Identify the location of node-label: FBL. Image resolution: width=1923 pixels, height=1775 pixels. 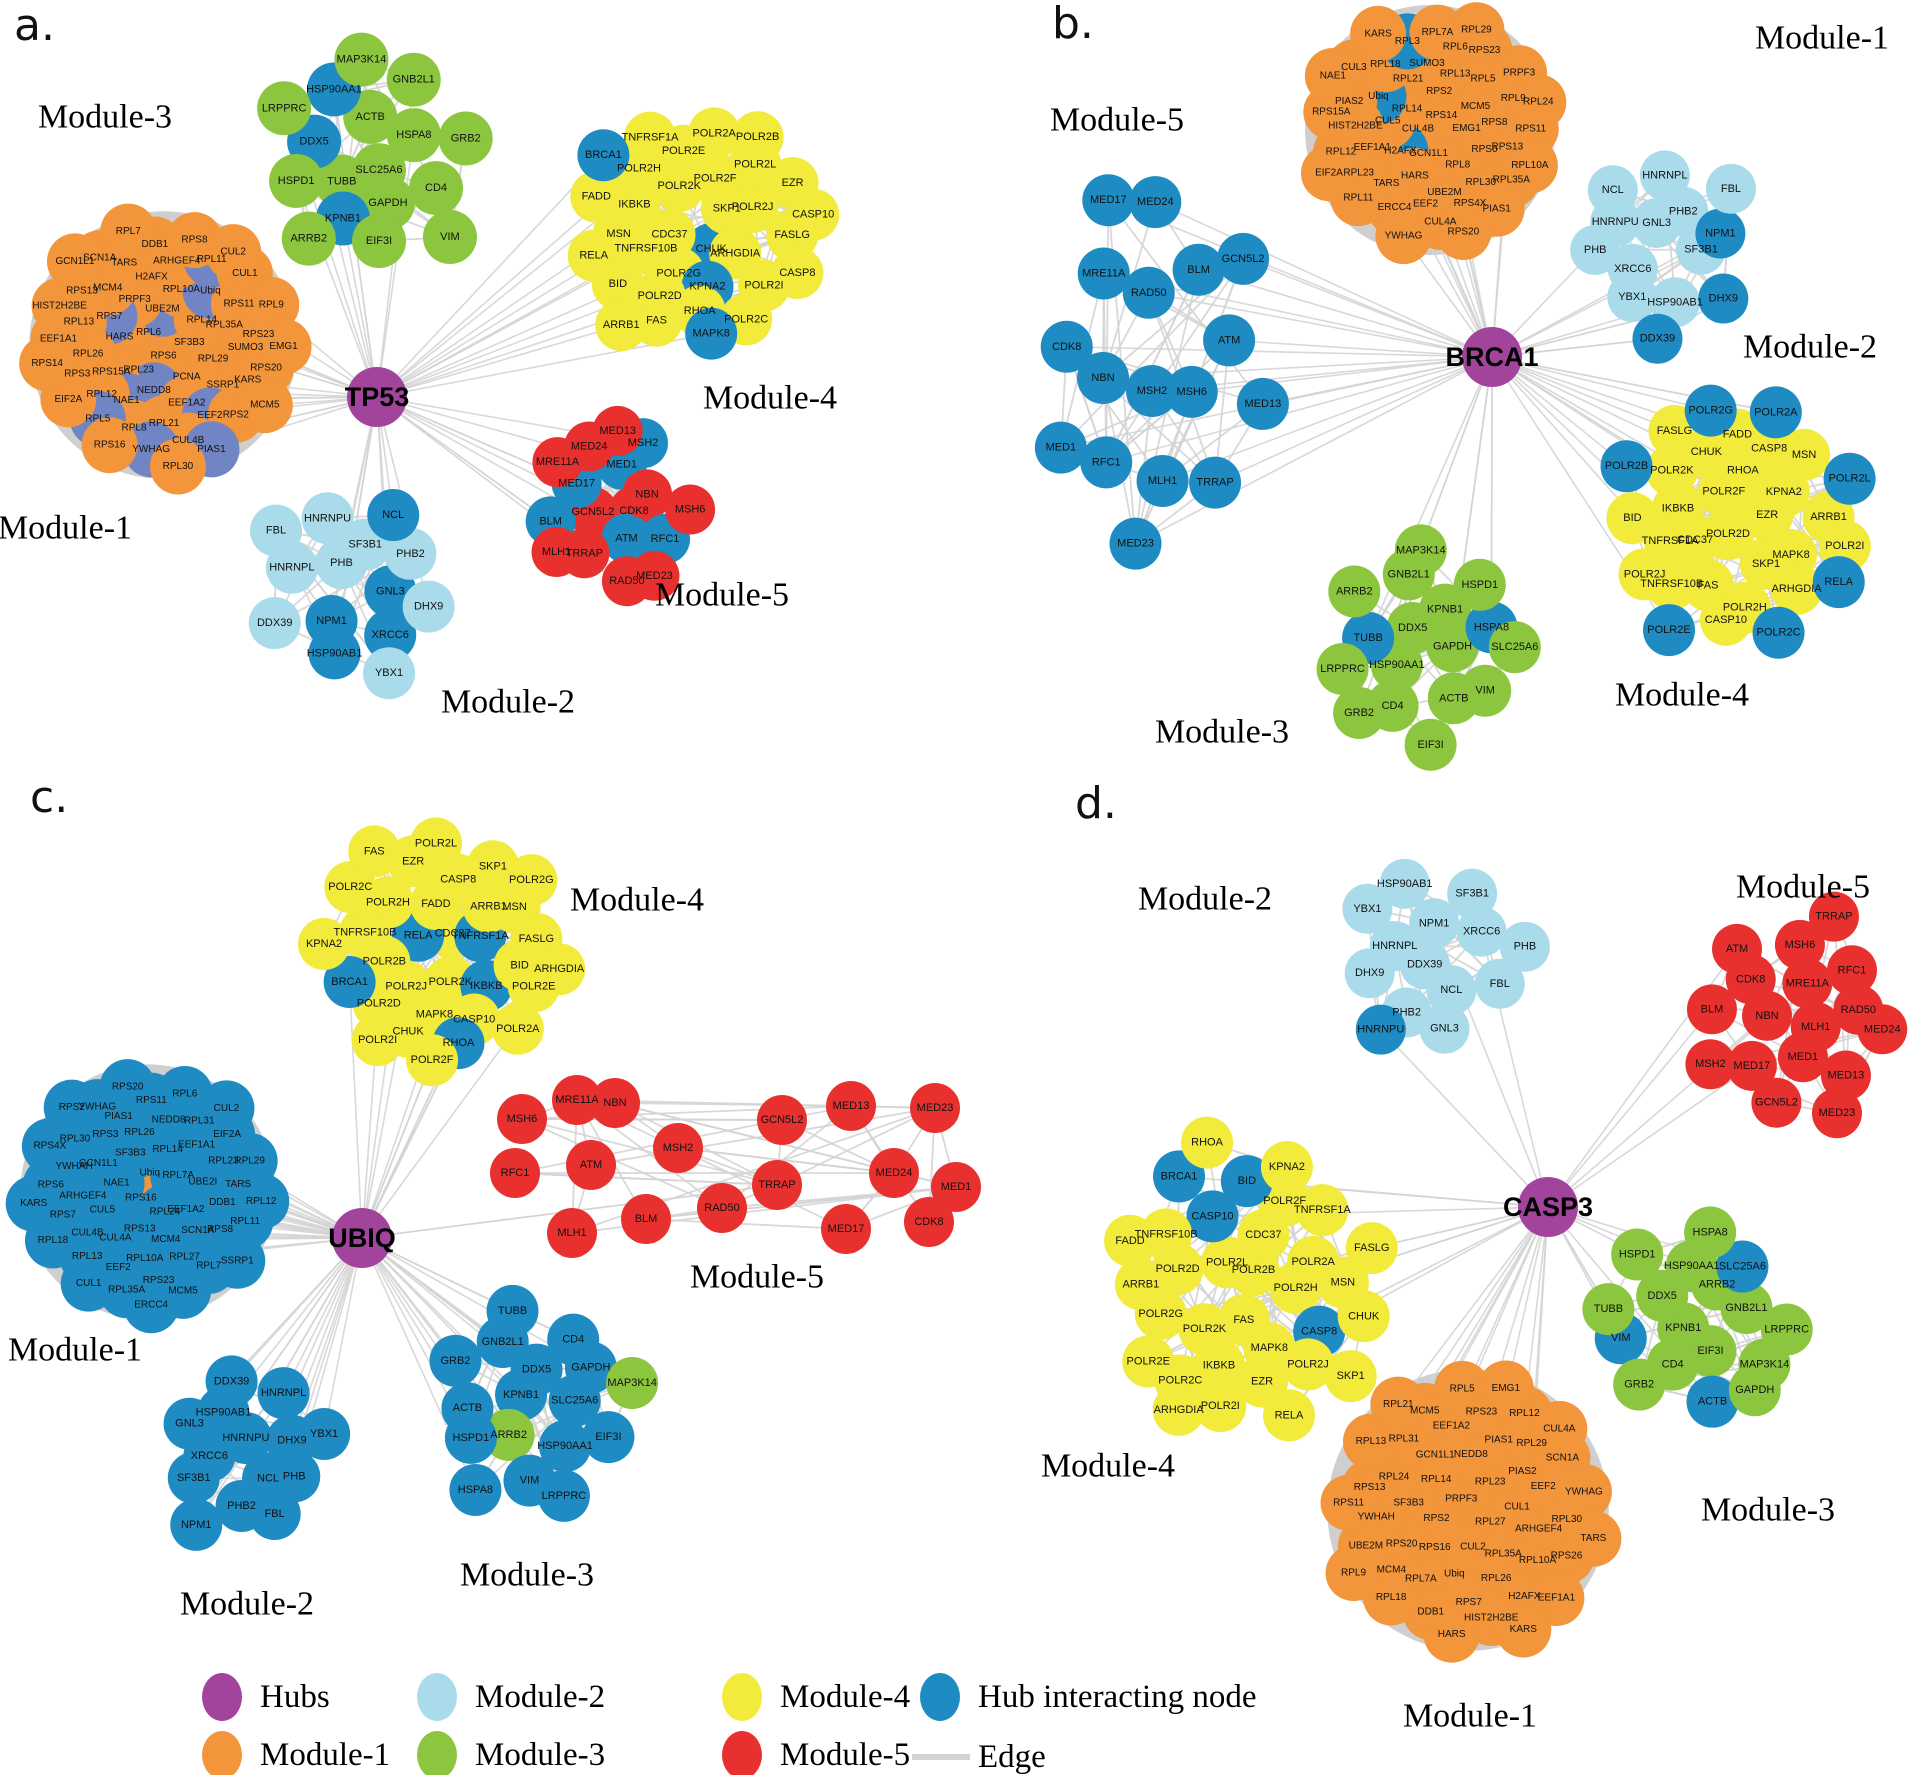
(1731, 189).